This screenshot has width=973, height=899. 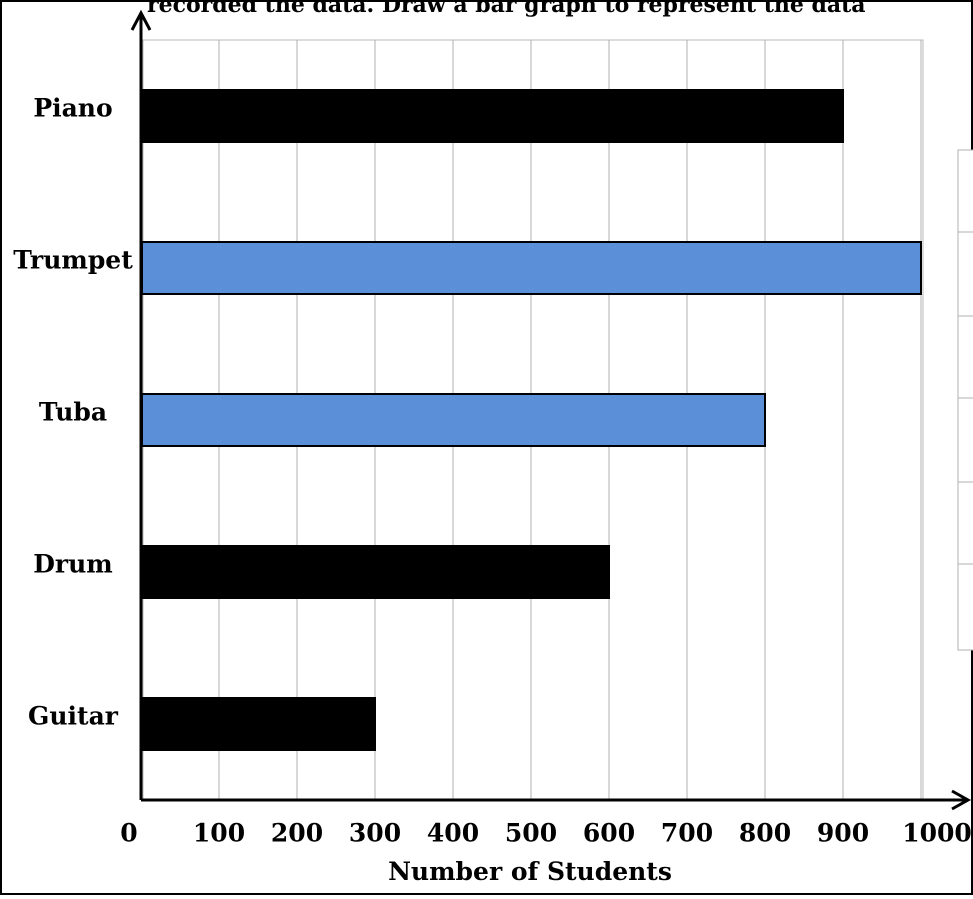 I want to click on x-tick-labels: 0 100 200 300 400 500 600 700 800 900 1000, so click(x=546, y=833).